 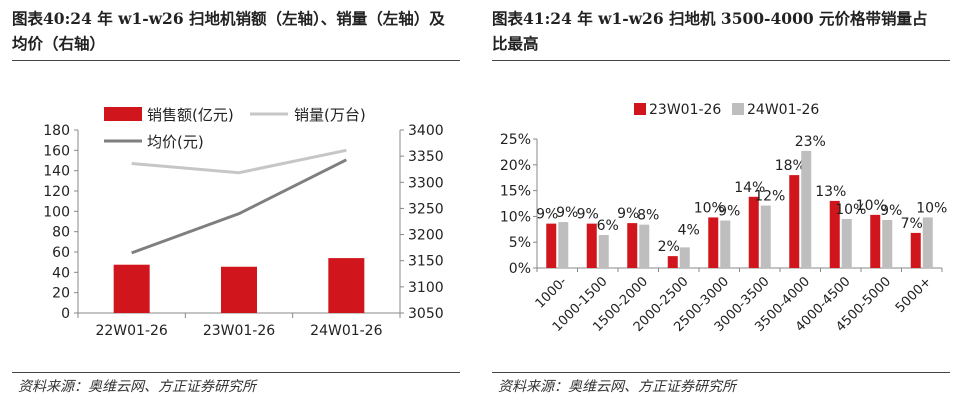 What do you see at coordinates (137, 387) in the screenshot?
I see `left-source-note: 资料来源：奥维云网、方正证券研究所` at bounding box center [137, 387].